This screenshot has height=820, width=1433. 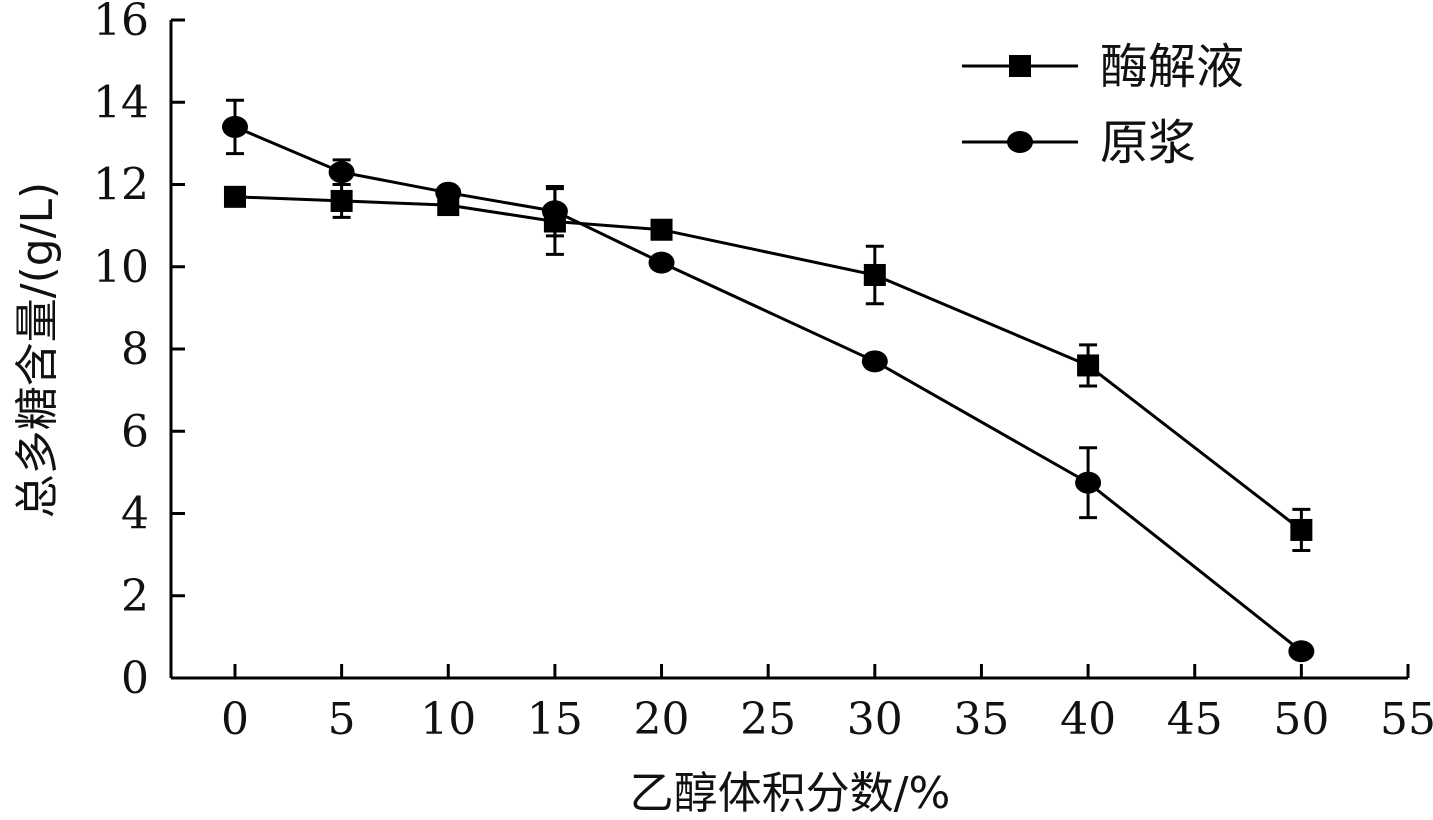 What do you see at coordinates (662, 719) in the screenshot?
I see `x-tick-label: 20` at bounding box center [662, 719].